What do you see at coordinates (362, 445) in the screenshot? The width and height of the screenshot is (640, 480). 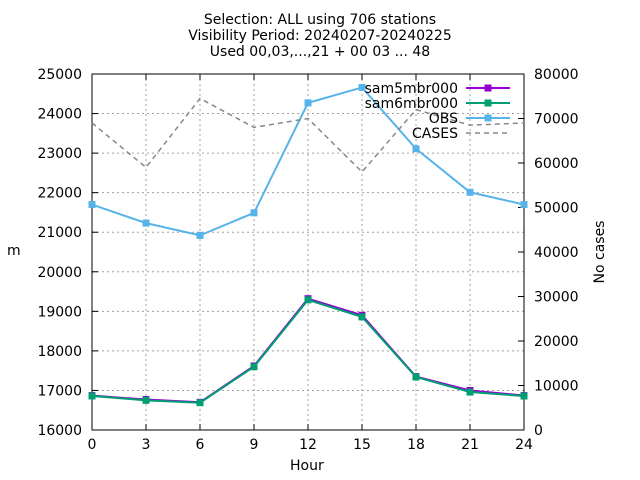 I see `x-tick-label: 15` at bounding box center [362, 445].